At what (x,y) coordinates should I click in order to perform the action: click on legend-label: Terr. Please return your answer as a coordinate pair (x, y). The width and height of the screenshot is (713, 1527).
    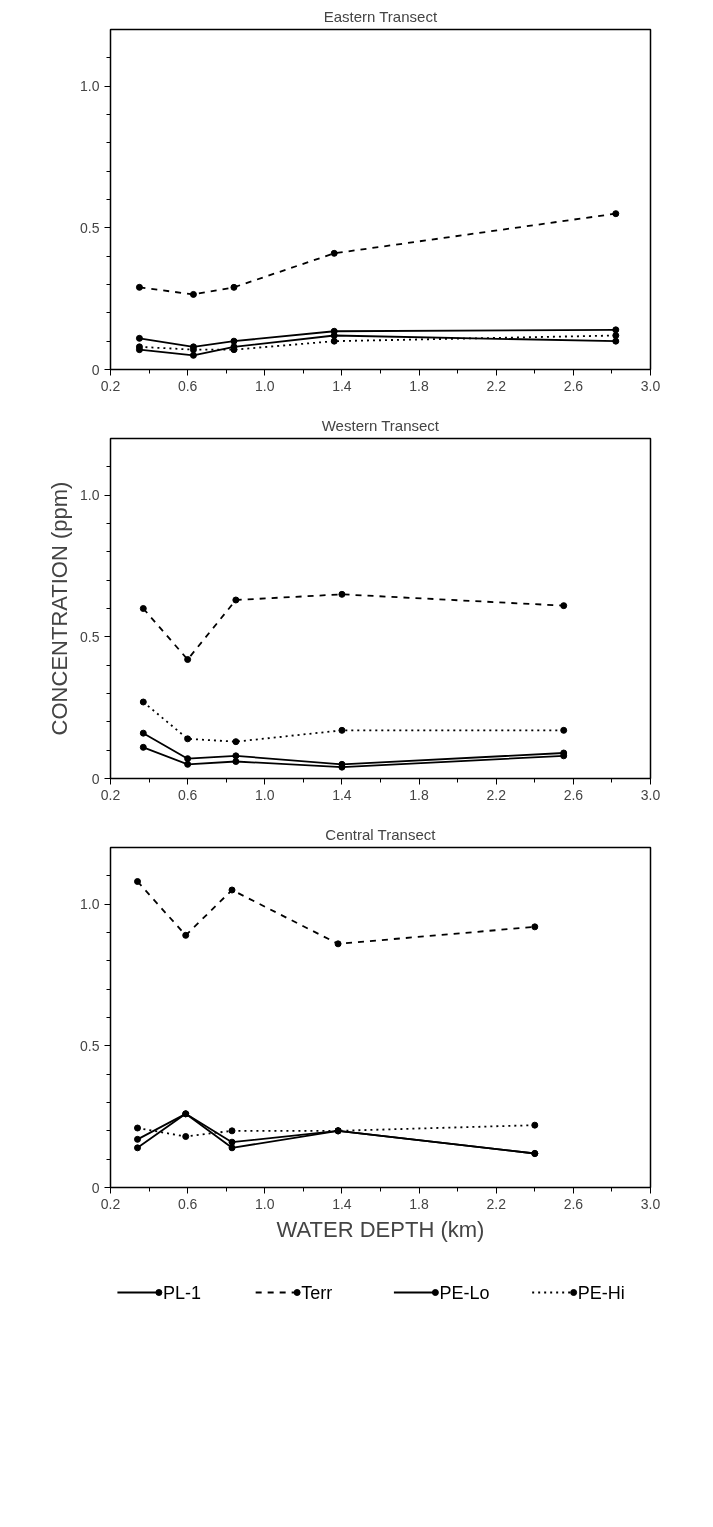
    Looking at the image, I should click on (317, 1292).